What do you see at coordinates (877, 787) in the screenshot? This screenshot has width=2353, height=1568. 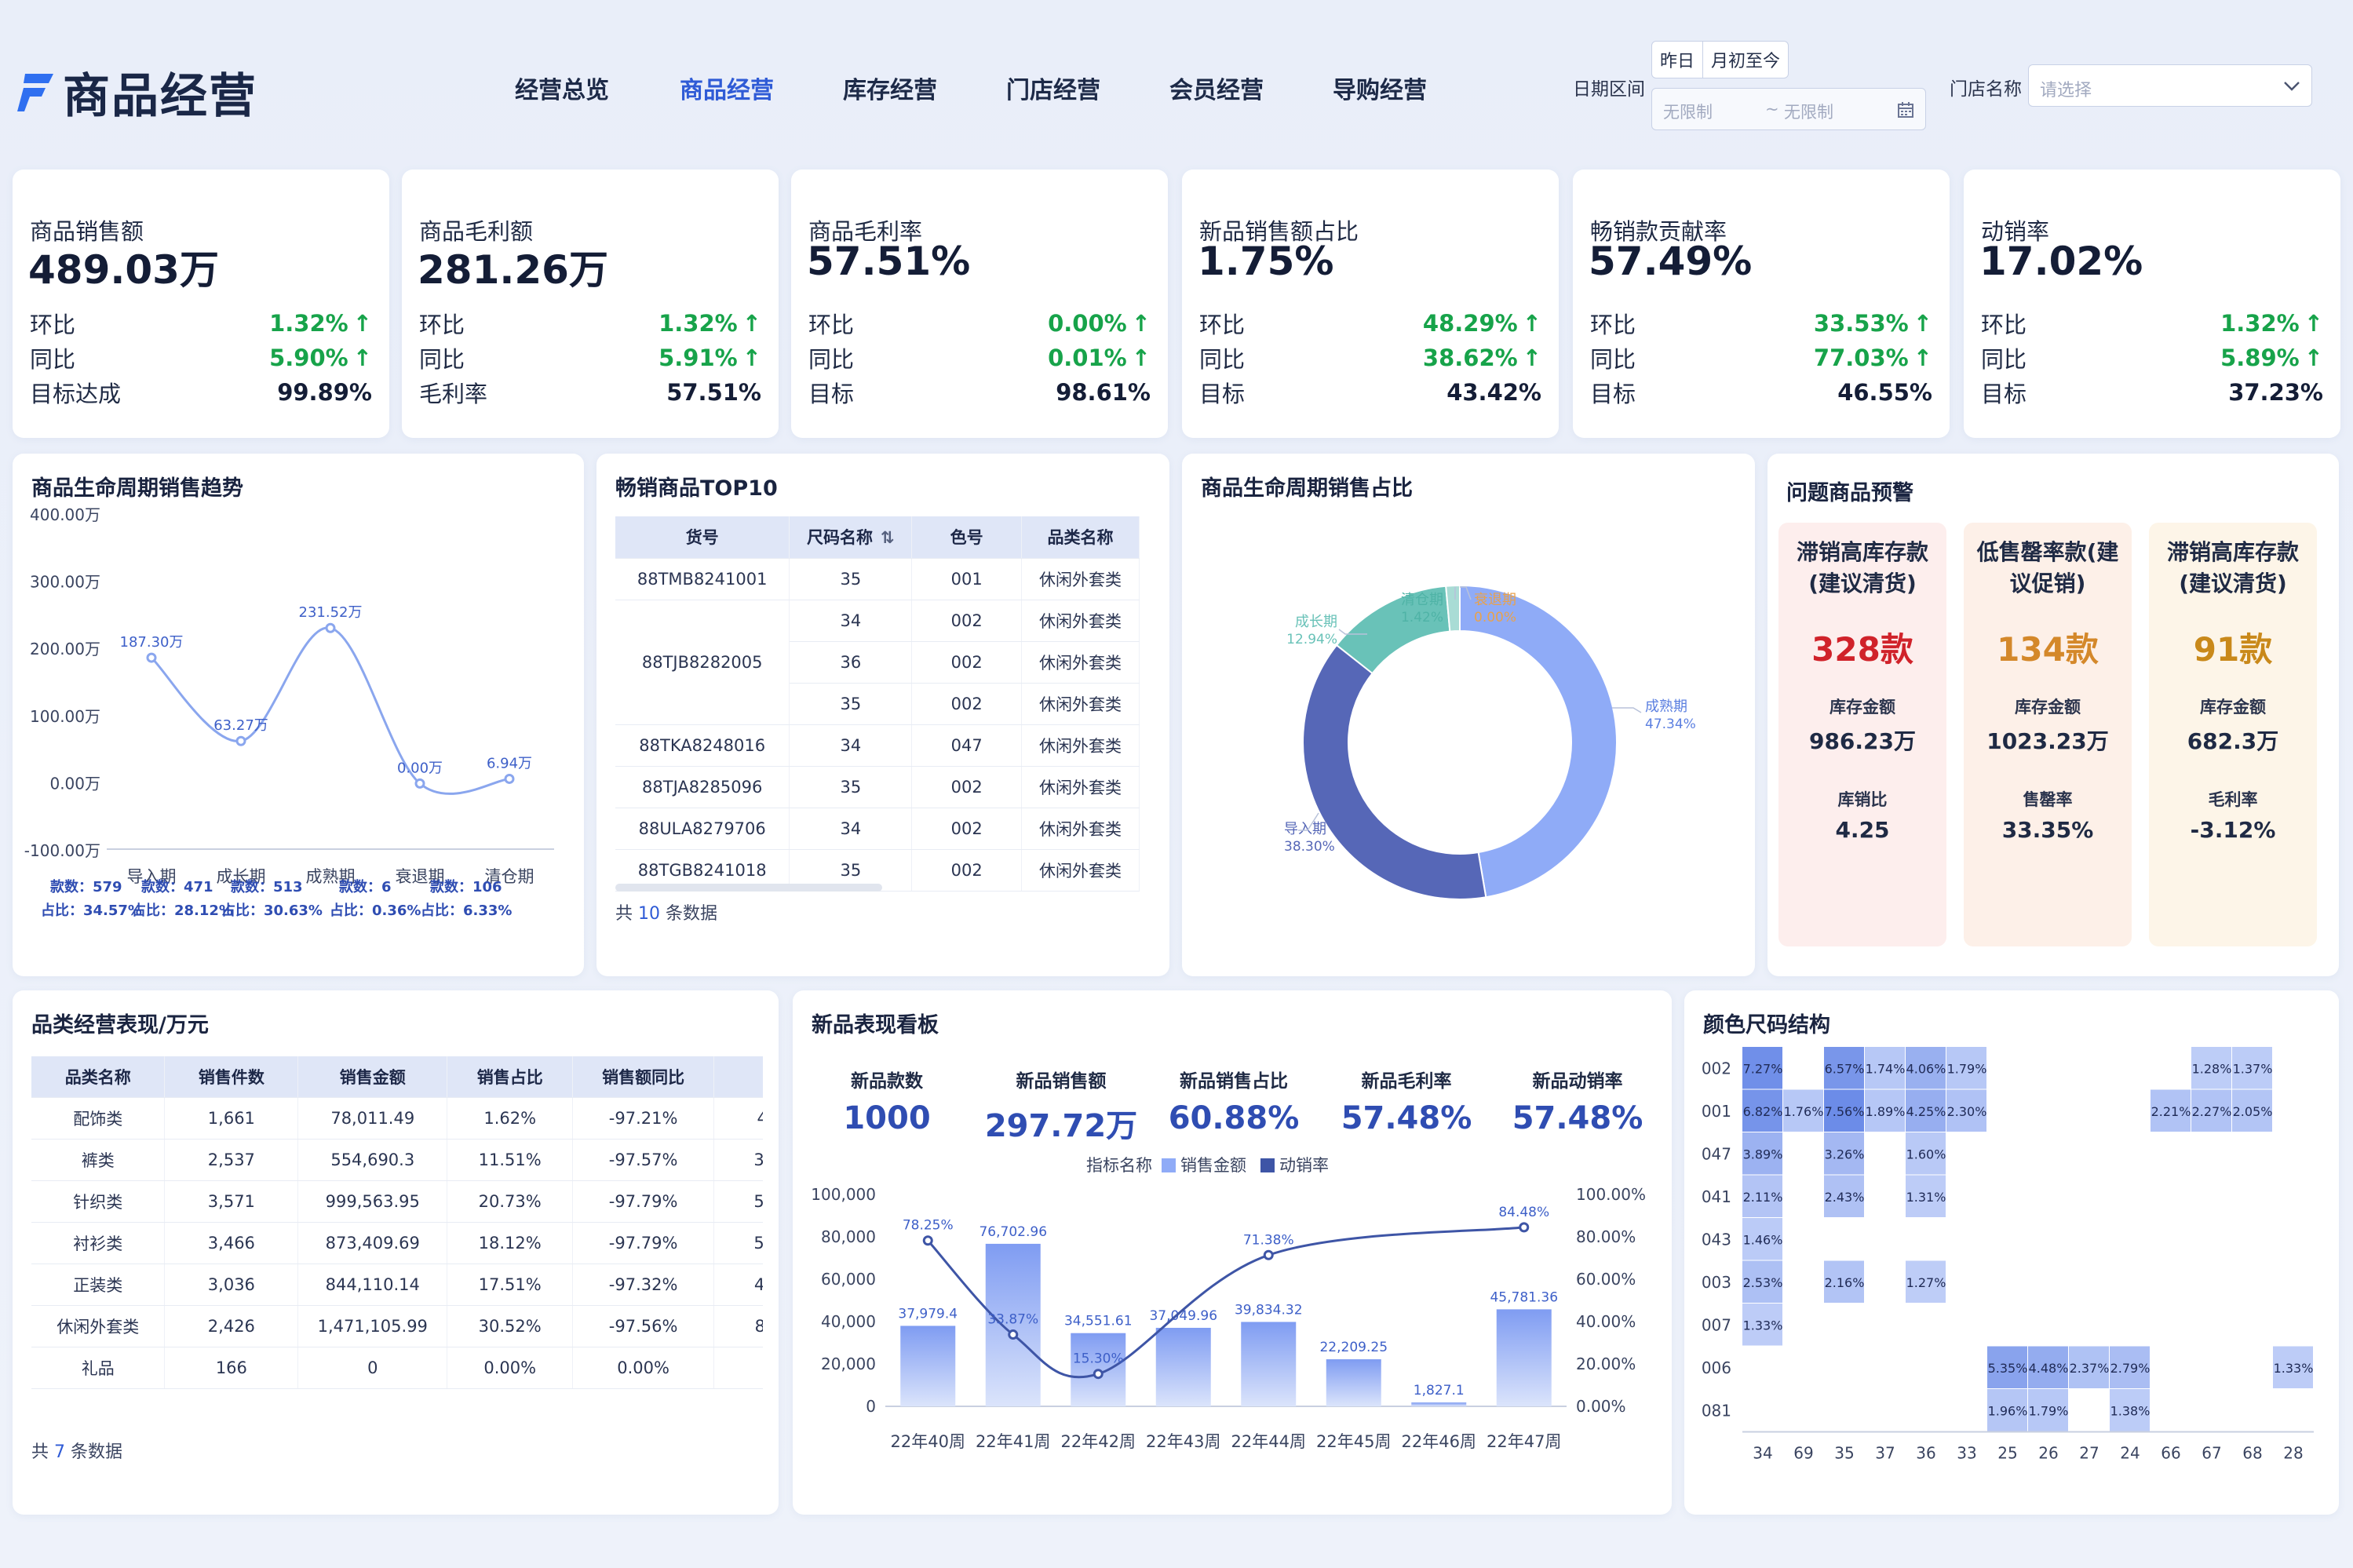 I see `table-row: 88TJA8285096 35 002 休闲外套类` at bounding box center [877, 787].